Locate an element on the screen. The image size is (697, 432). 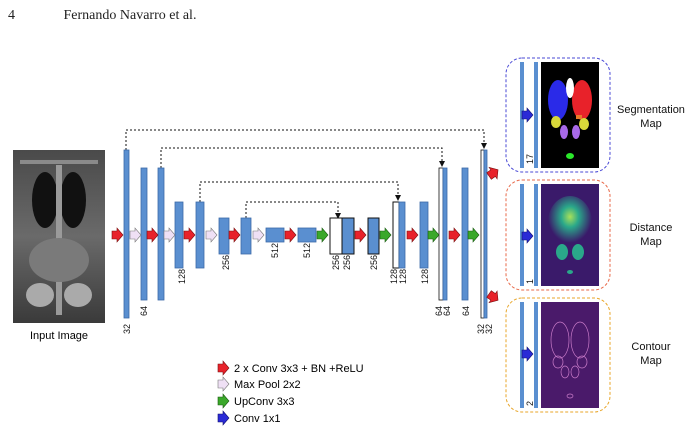
block-bottleneck-a is located at coordinates (275, 235).